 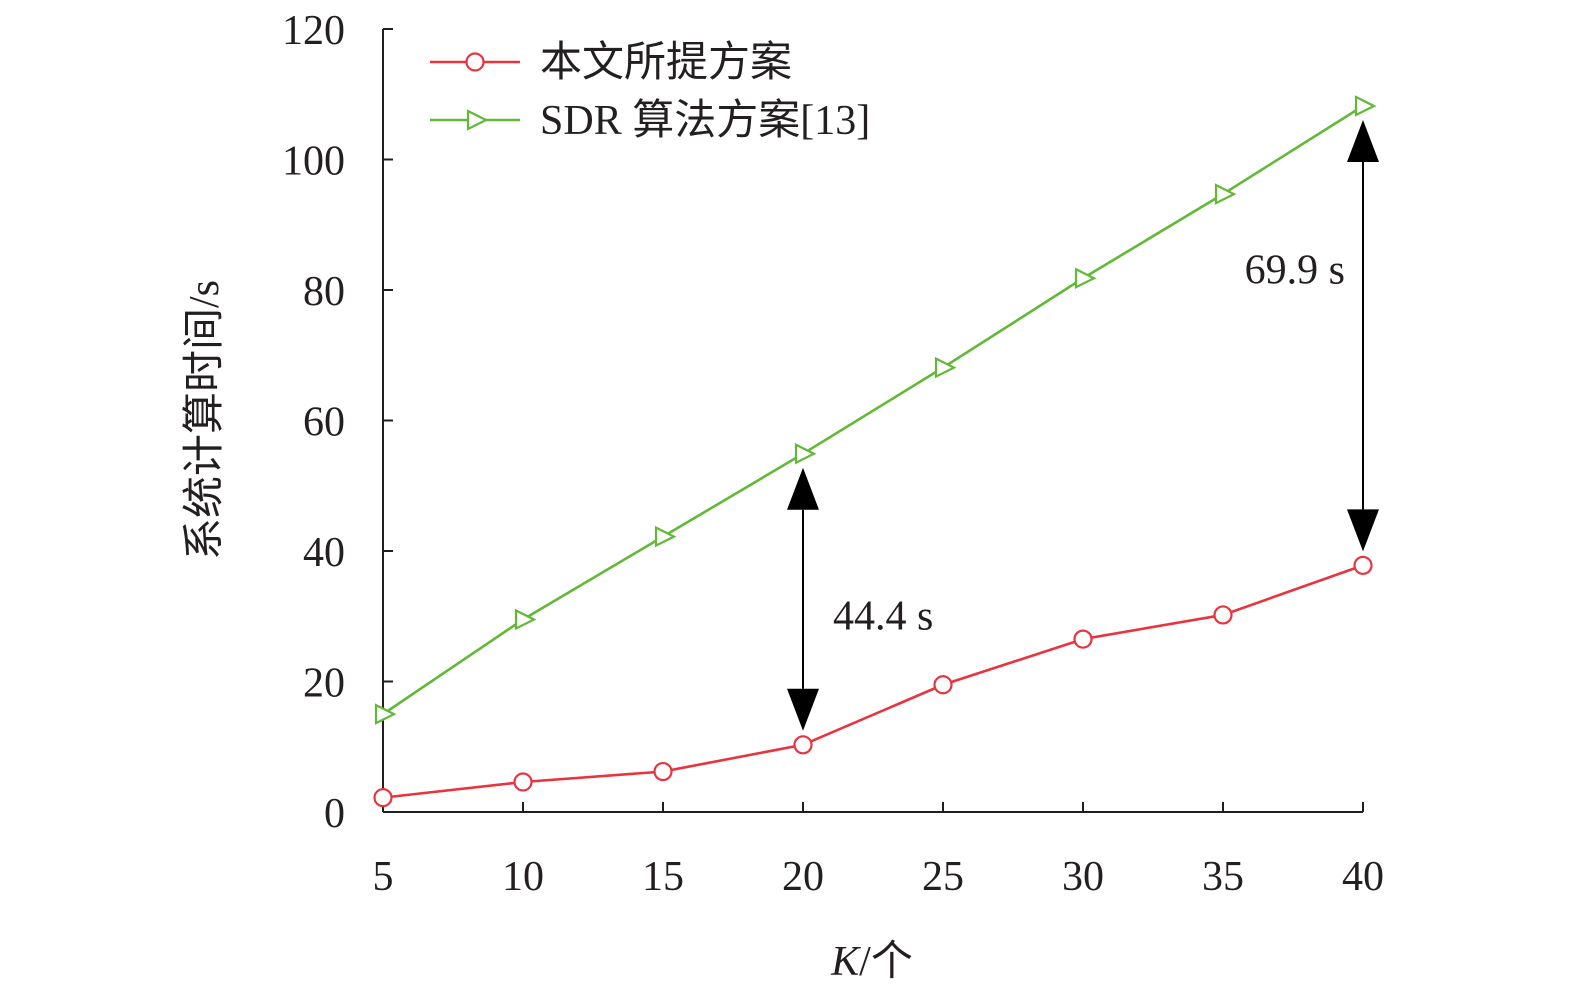 I want to click on y-tick-label: 20, so click(x=324, y=684).